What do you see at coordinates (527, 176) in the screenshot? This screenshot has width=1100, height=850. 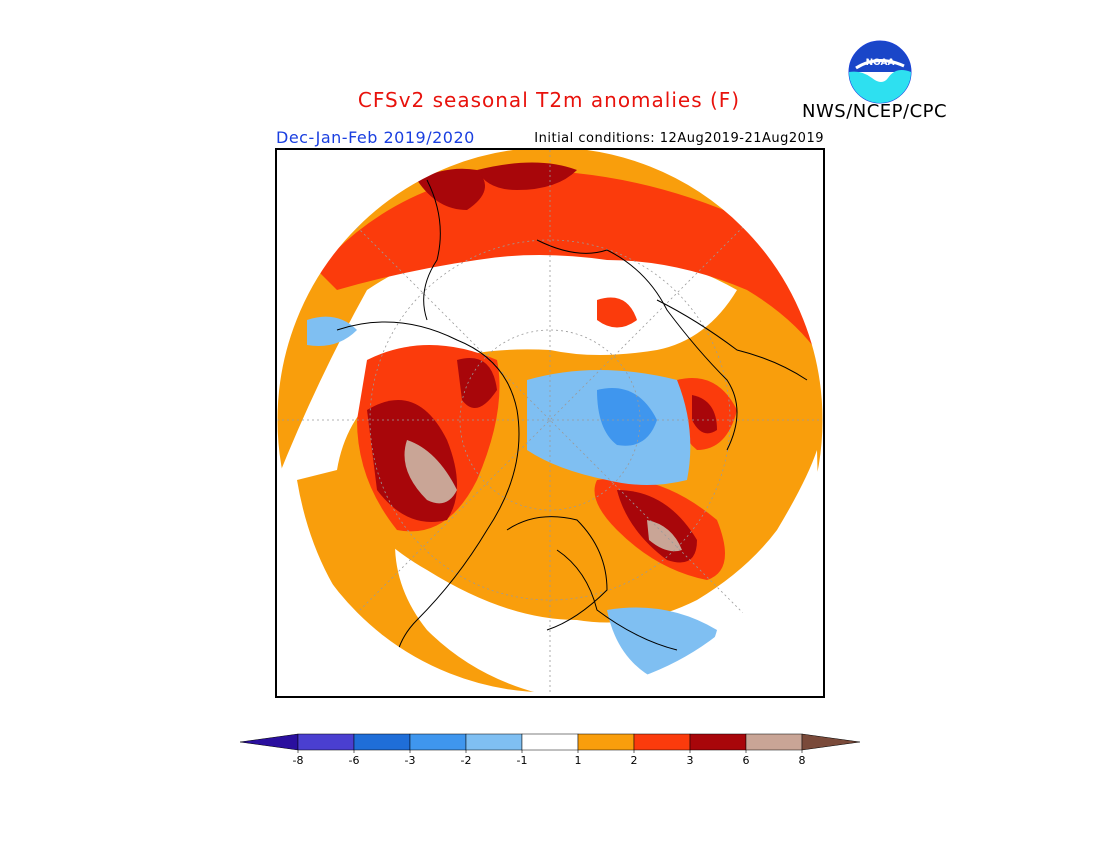 I see `anomaly-region-plus3-north2` at bounding box center [527, 176].